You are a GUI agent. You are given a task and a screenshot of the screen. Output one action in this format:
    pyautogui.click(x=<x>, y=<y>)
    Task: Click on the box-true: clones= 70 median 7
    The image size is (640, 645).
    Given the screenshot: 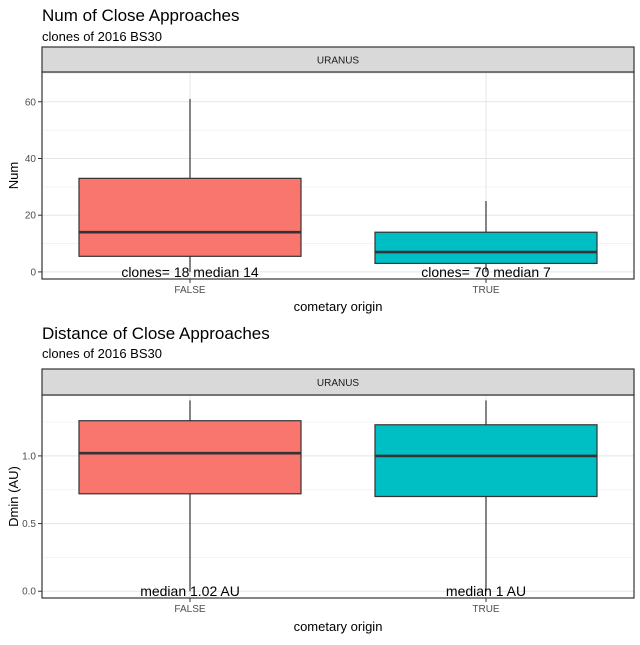 What is the action you would take?
    pyautogui.click(x=486, y=240)
    